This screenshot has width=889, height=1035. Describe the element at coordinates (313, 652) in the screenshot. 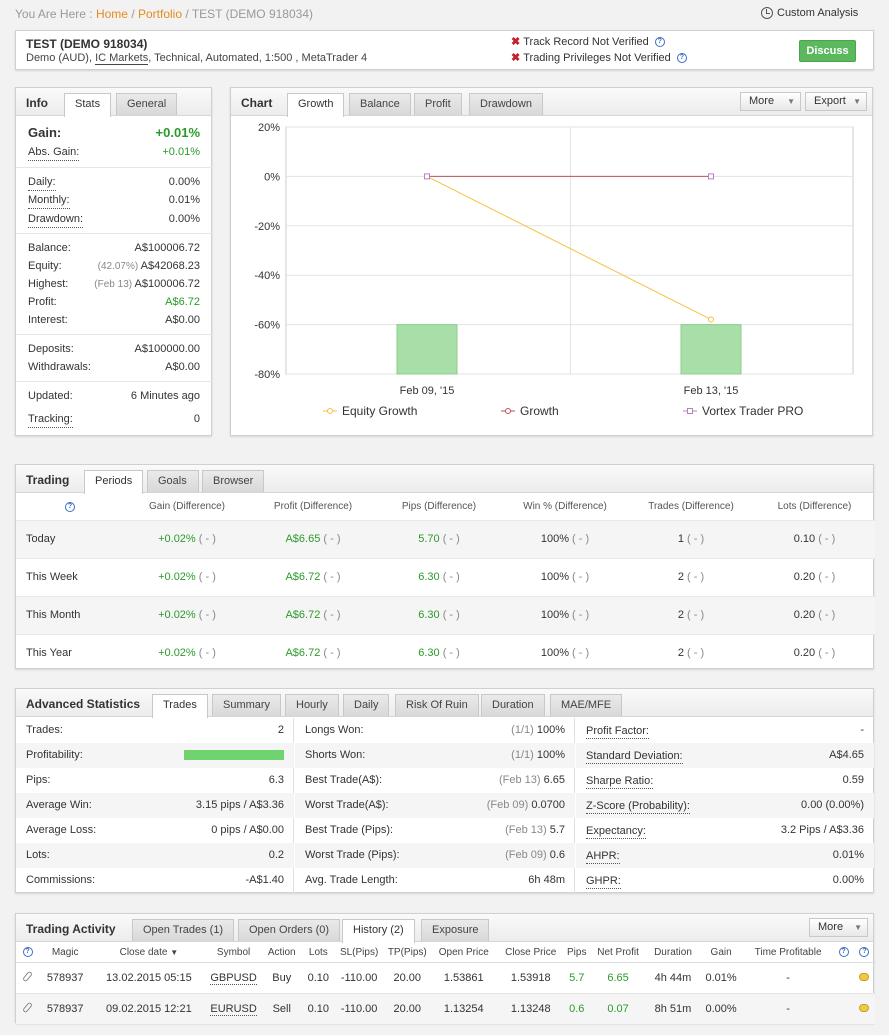

I see `cell-profit: A$6.72 ( - )` at that location.